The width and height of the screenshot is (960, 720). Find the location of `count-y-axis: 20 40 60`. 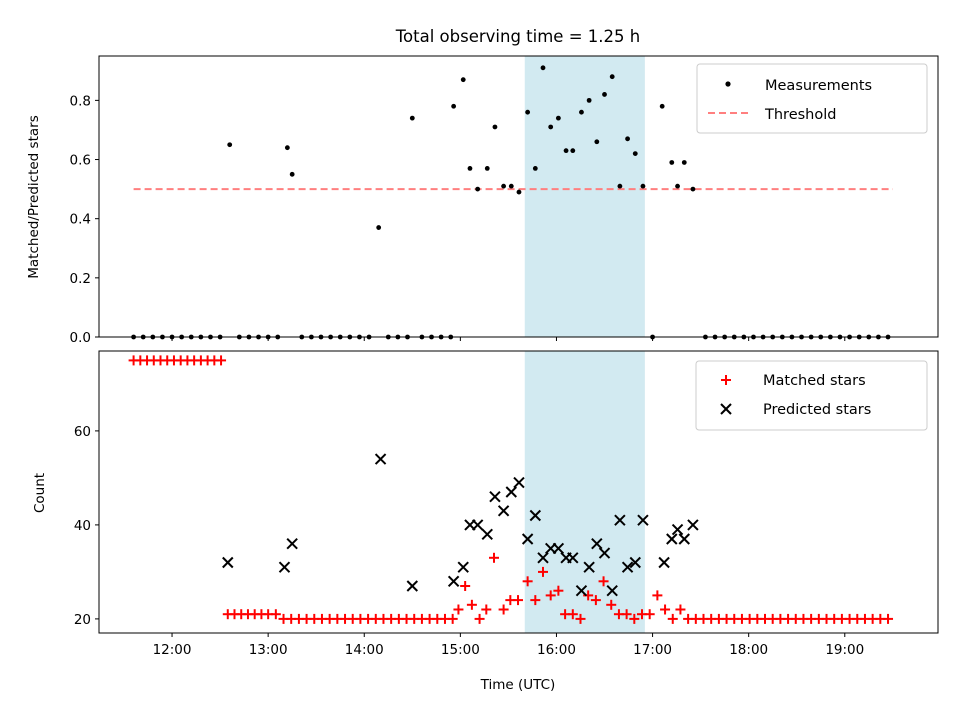

count-y-axis: 20 40 60 is located at coordinates (86, 526).